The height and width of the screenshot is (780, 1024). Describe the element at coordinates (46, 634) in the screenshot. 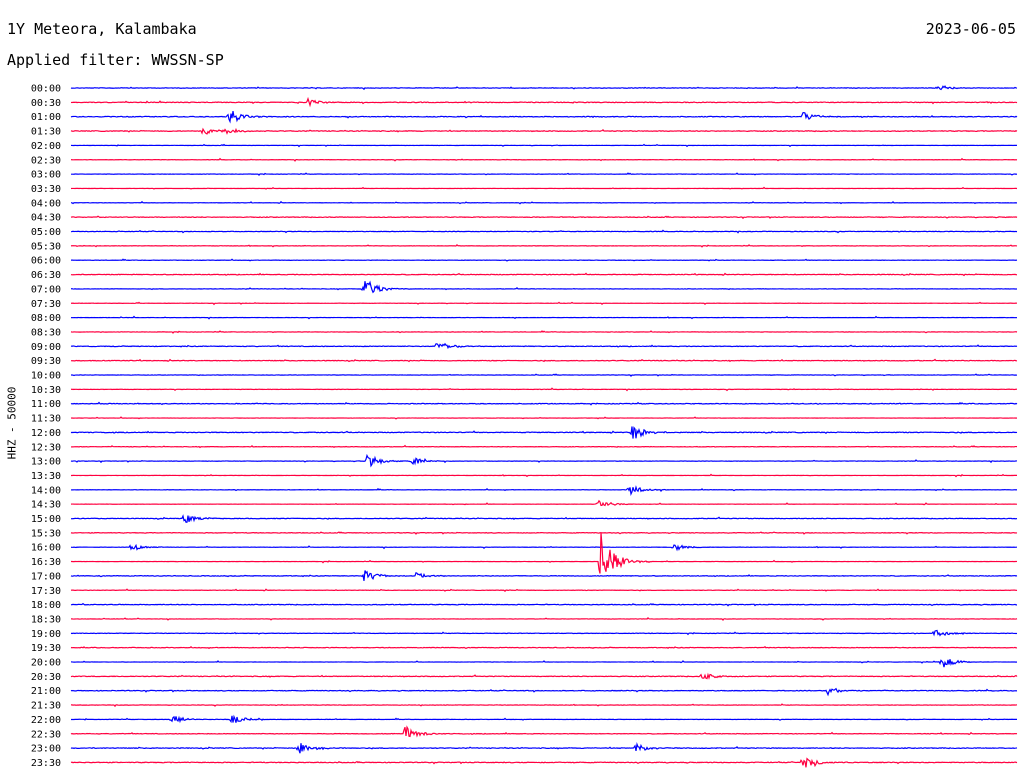

I see `row-time-label: 19:00` at that location.